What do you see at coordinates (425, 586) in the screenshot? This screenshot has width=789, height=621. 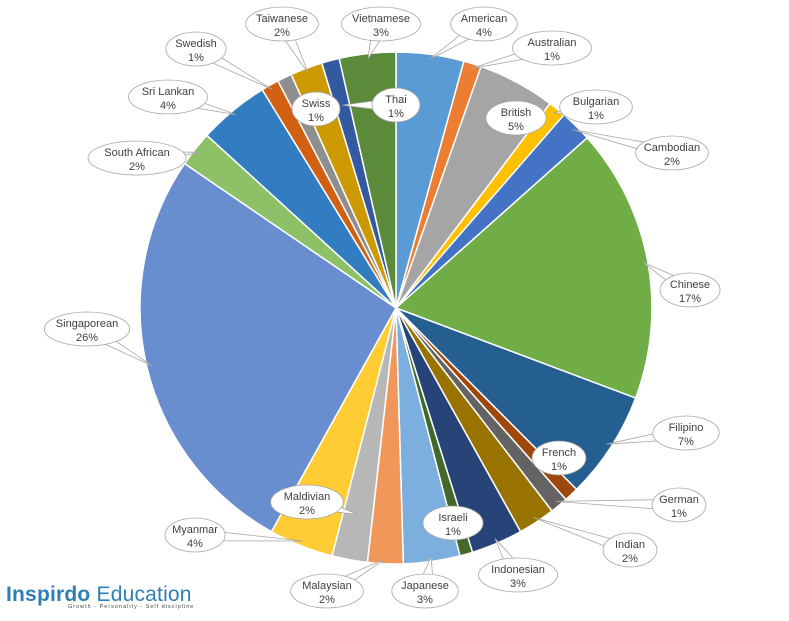 I see `slice-label: Japanese` at bounding box center [425, 586].